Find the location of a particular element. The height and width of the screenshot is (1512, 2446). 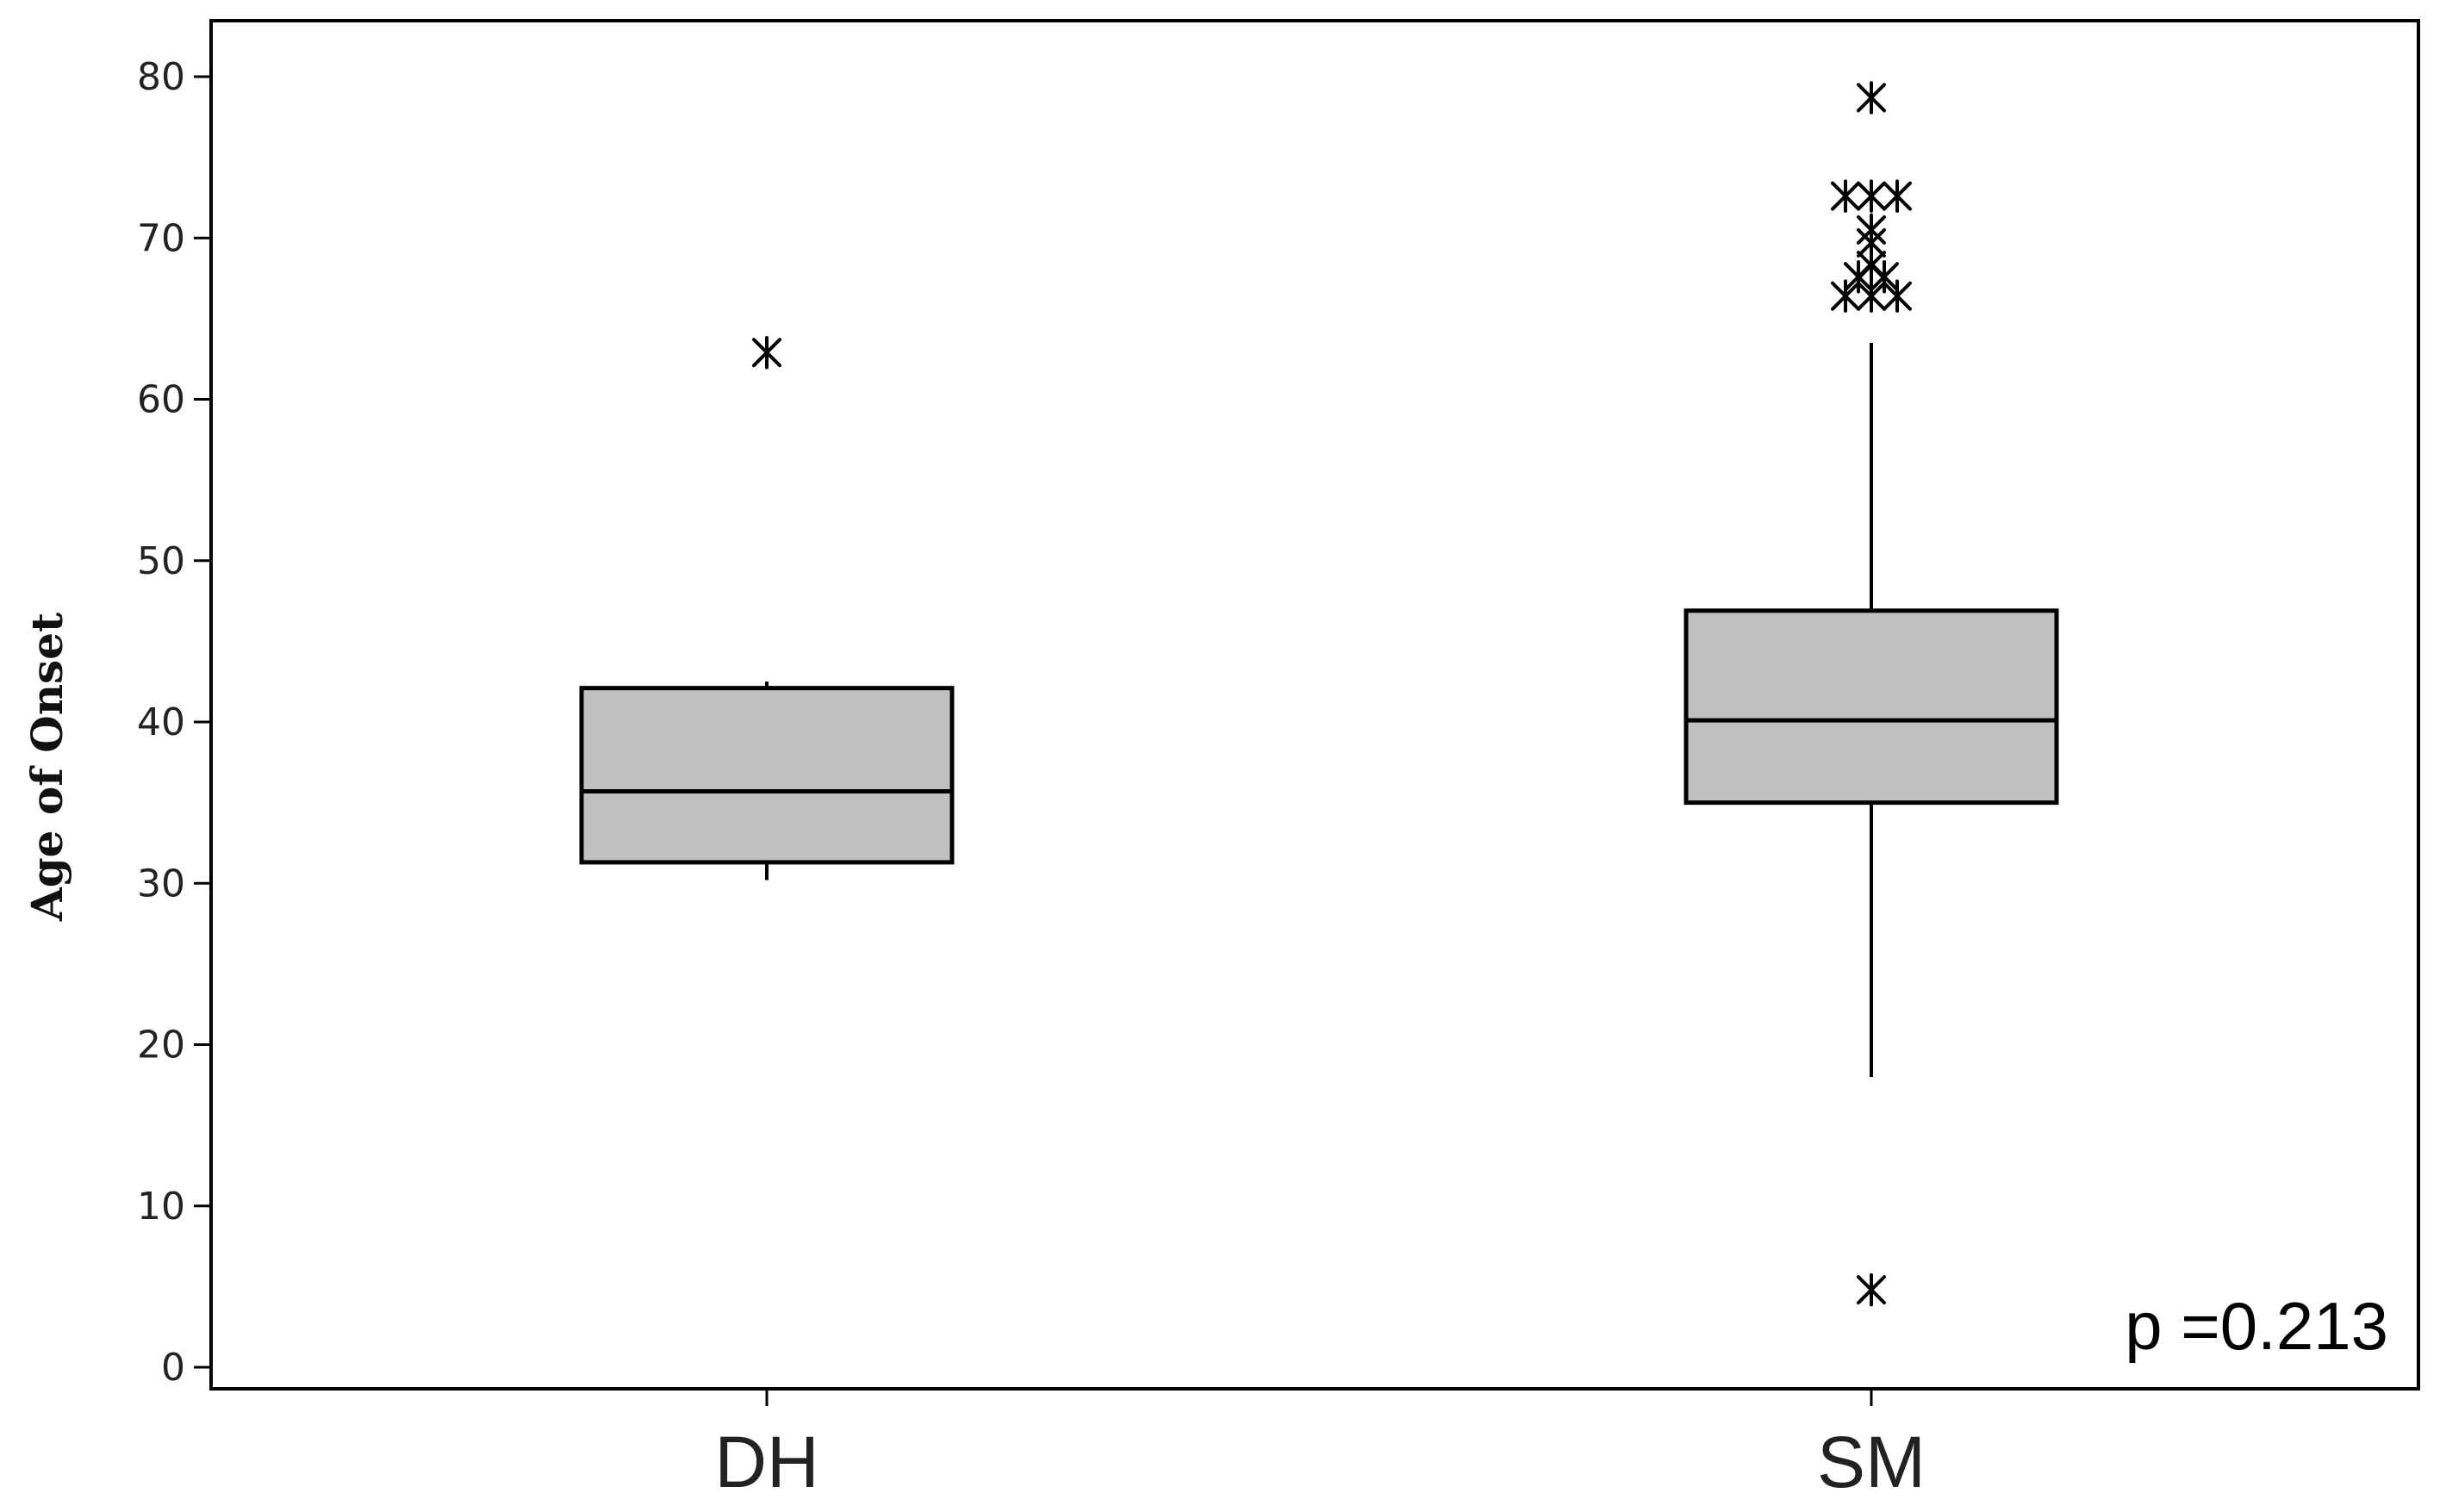

y-tick-label: 30 is located at coordinates (161, 884).